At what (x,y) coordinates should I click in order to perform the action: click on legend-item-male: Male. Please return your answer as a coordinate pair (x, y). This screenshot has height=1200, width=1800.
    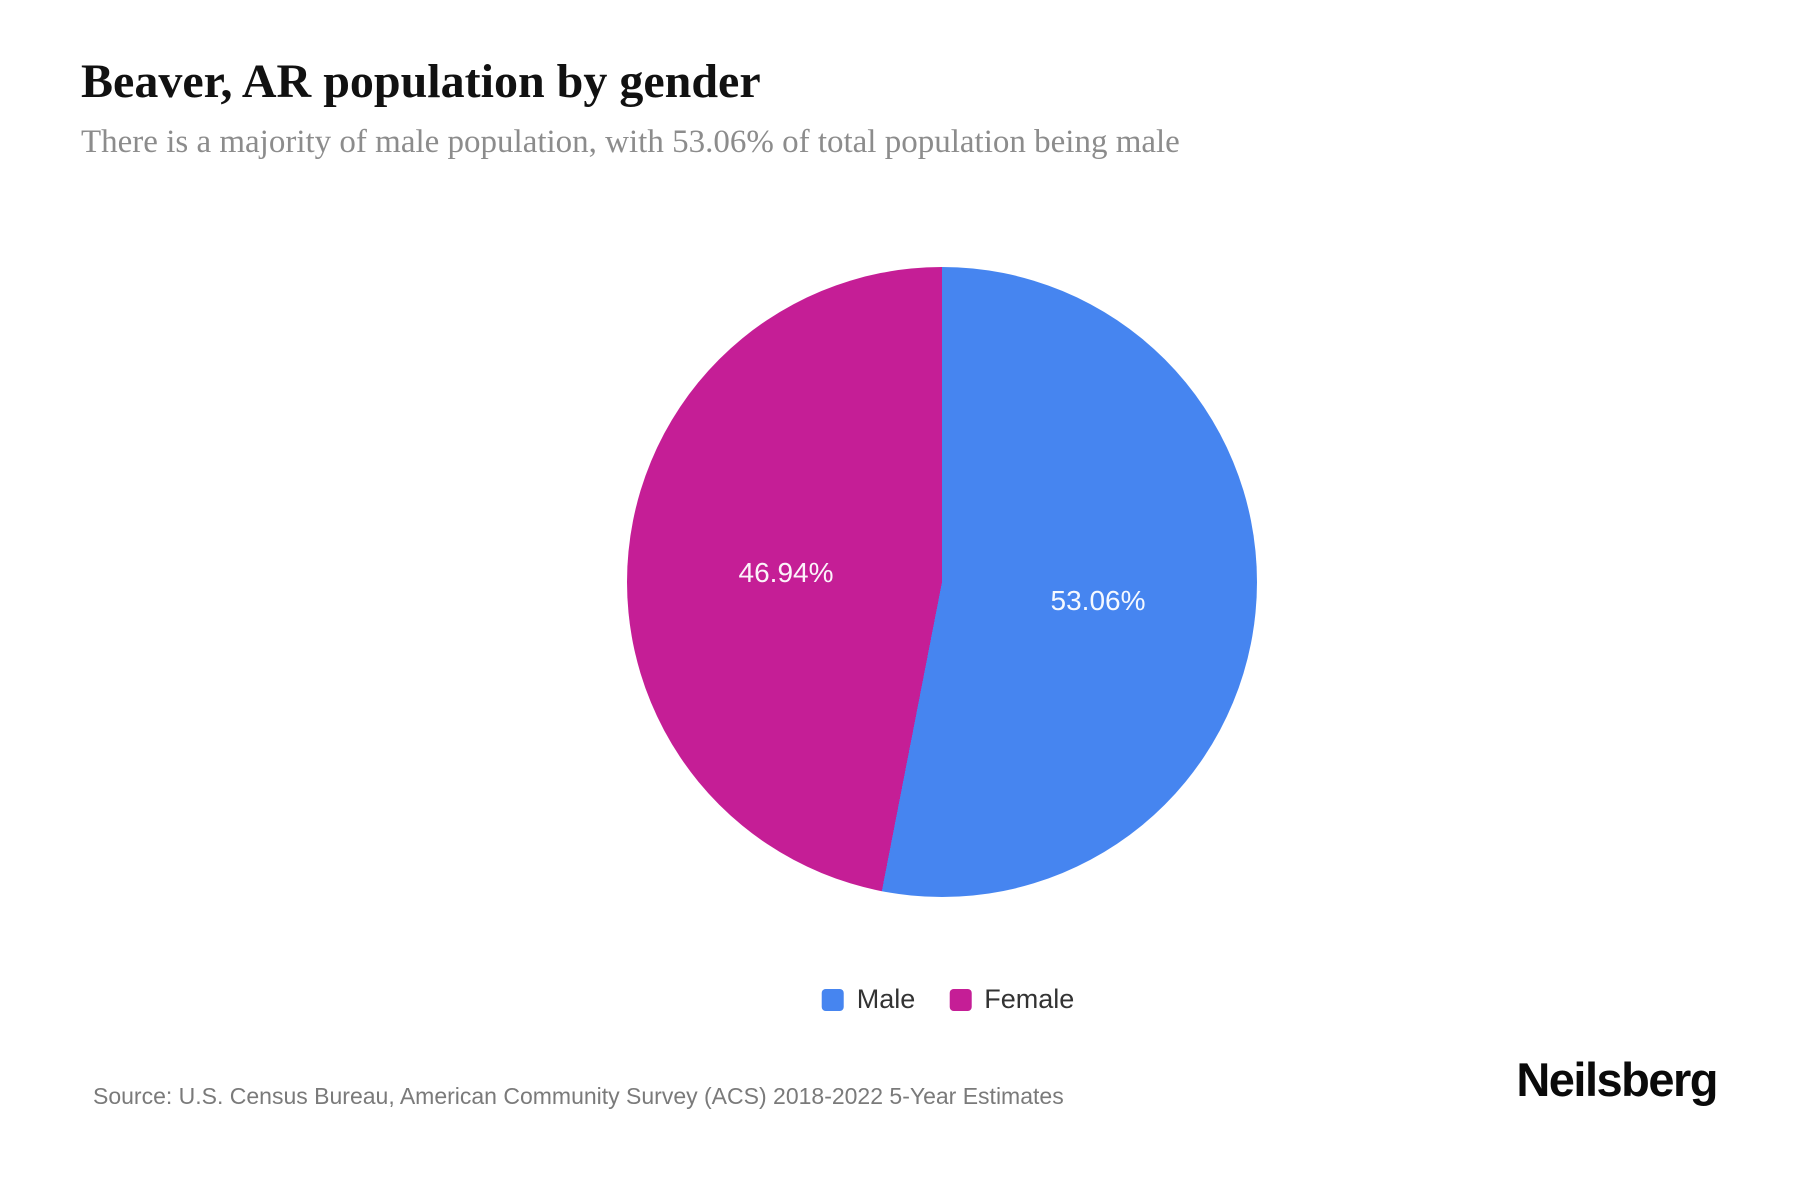
    Looking at the image, I should click on (868, 999).